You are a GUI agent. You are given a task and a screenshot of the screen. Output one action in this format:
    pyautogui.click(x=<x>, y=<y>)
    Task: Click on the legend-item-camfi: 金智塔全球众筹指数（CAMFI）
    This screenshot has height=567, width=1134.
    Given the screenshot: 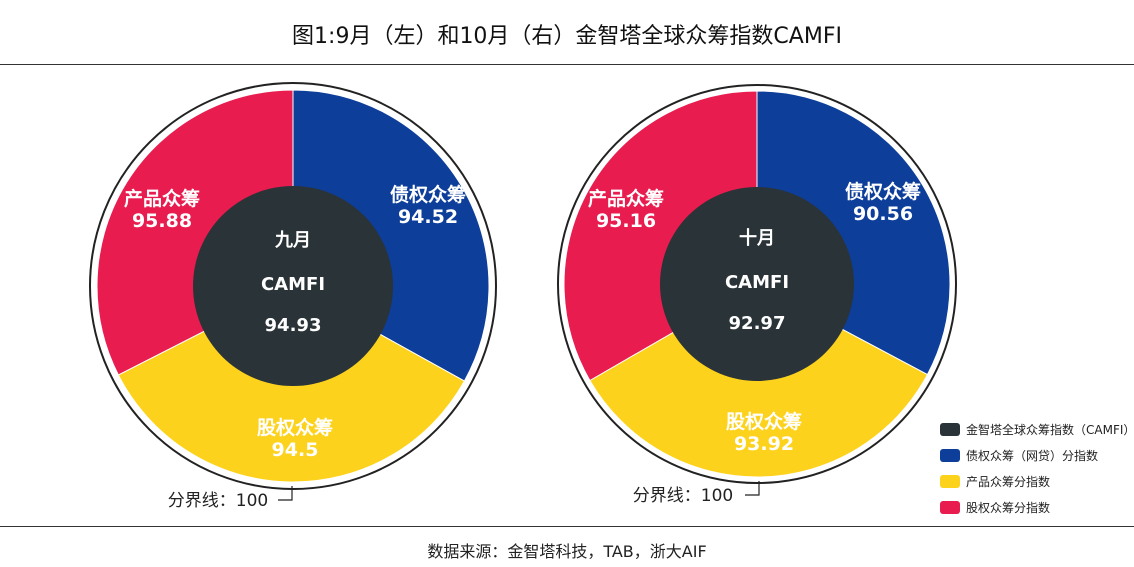 What is the action you would take?
    pyautogui.click(x=1037, y=429)
    